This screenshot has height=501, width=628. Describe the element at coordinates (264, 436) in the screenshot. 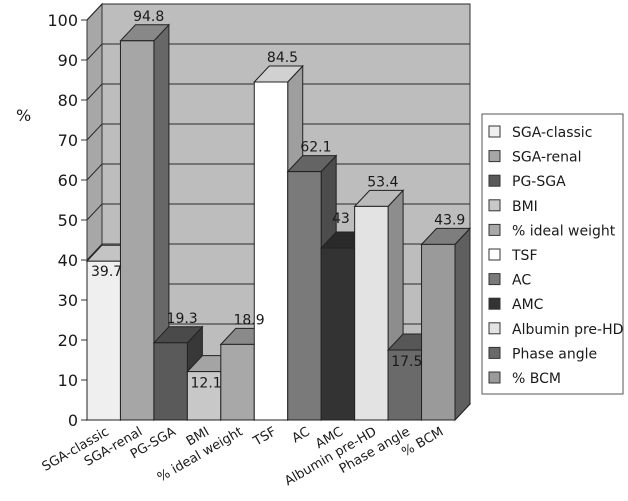

I see `x-tick-label: TSF` at that location.